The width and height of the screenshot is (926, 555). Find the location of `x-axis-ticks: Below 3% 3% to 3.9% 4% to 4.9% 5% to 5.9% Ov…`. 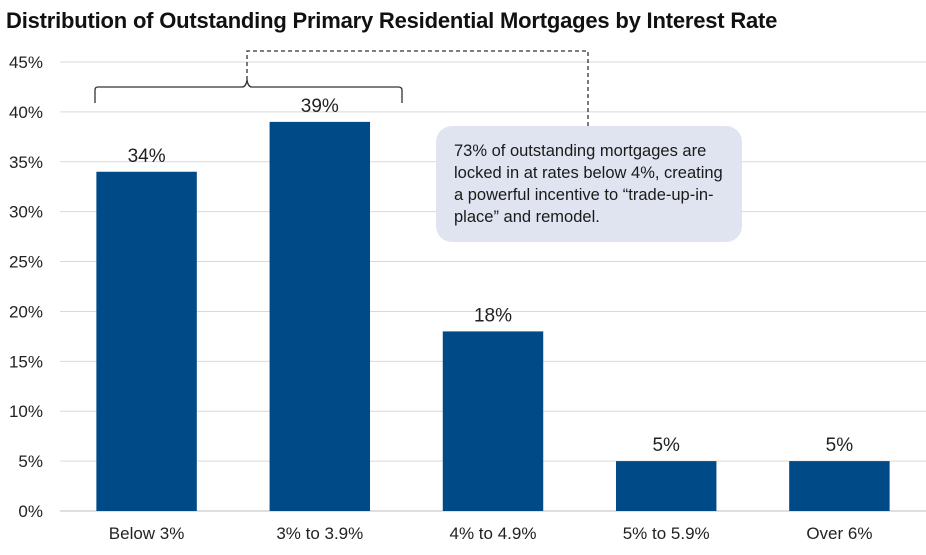

x-axis-ticks: Below 3% 3% to 3.9% 4% to 4.9% 5% to 5.9% Ov… is located at coordinates (491, 533).